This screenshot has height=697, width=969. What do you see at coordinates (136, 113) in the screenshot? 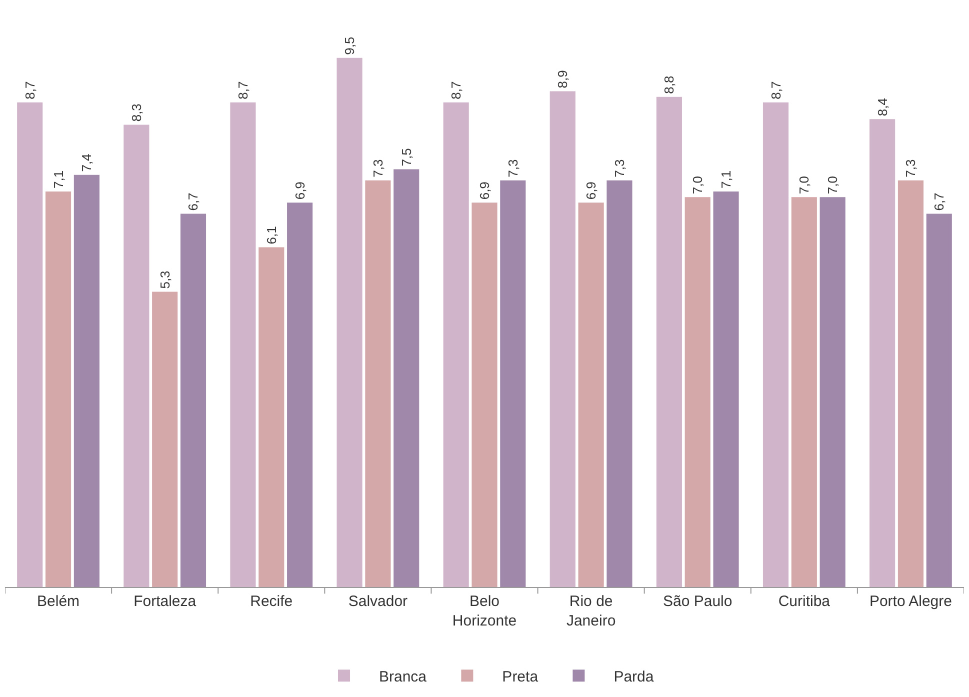
I see `data-label: 8,3` at bounding box center [136, 113].